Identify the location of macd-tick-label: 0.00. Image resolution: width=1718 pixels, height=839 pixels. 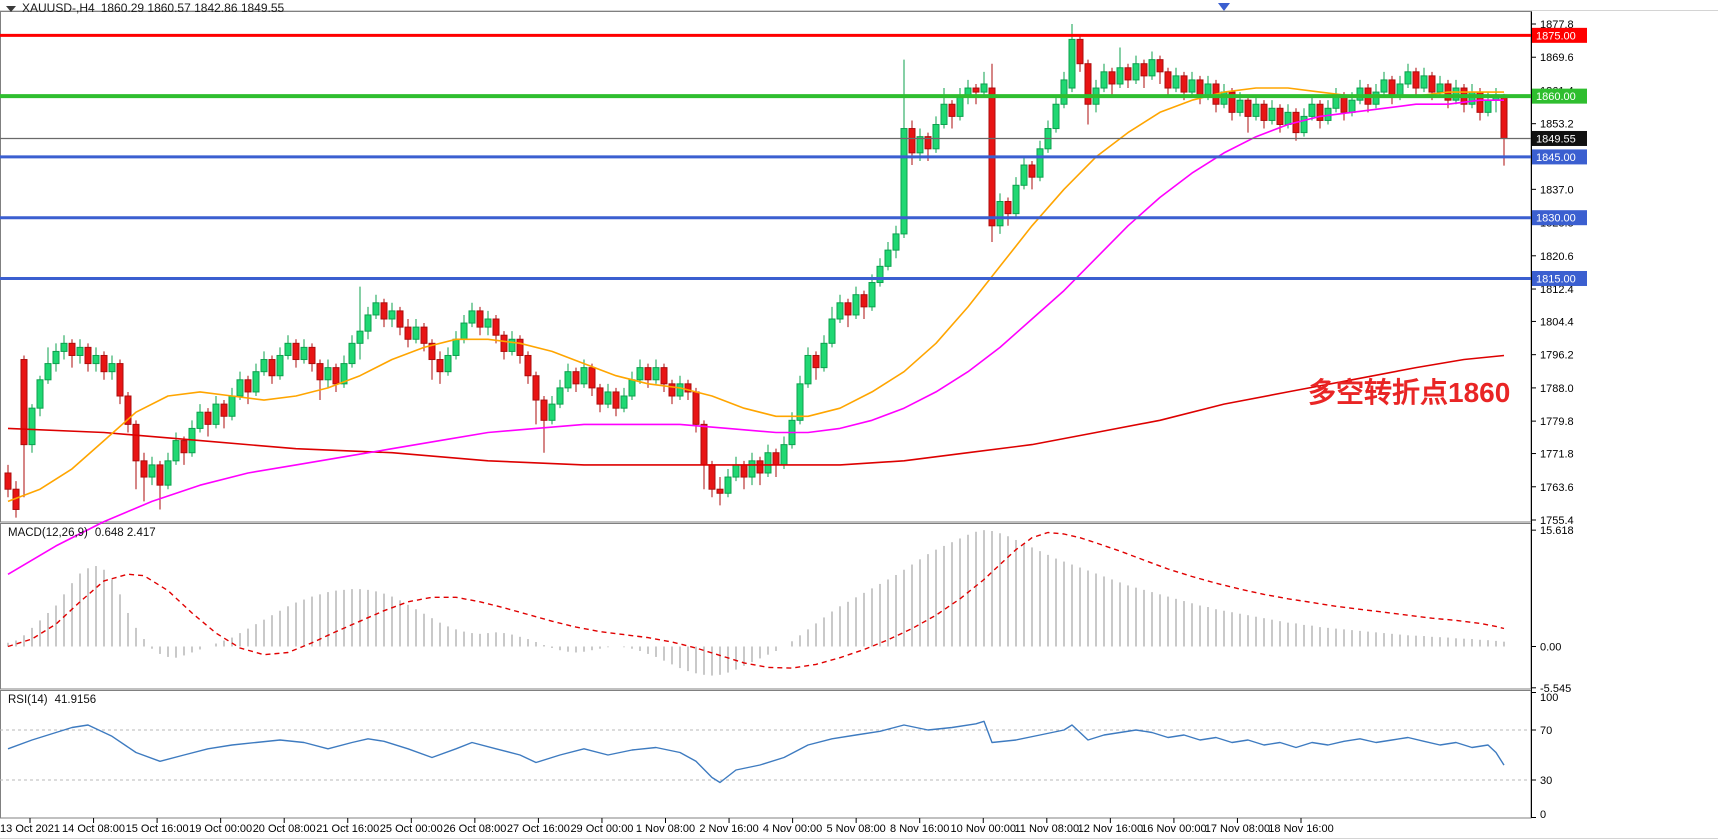
(1550, 648).